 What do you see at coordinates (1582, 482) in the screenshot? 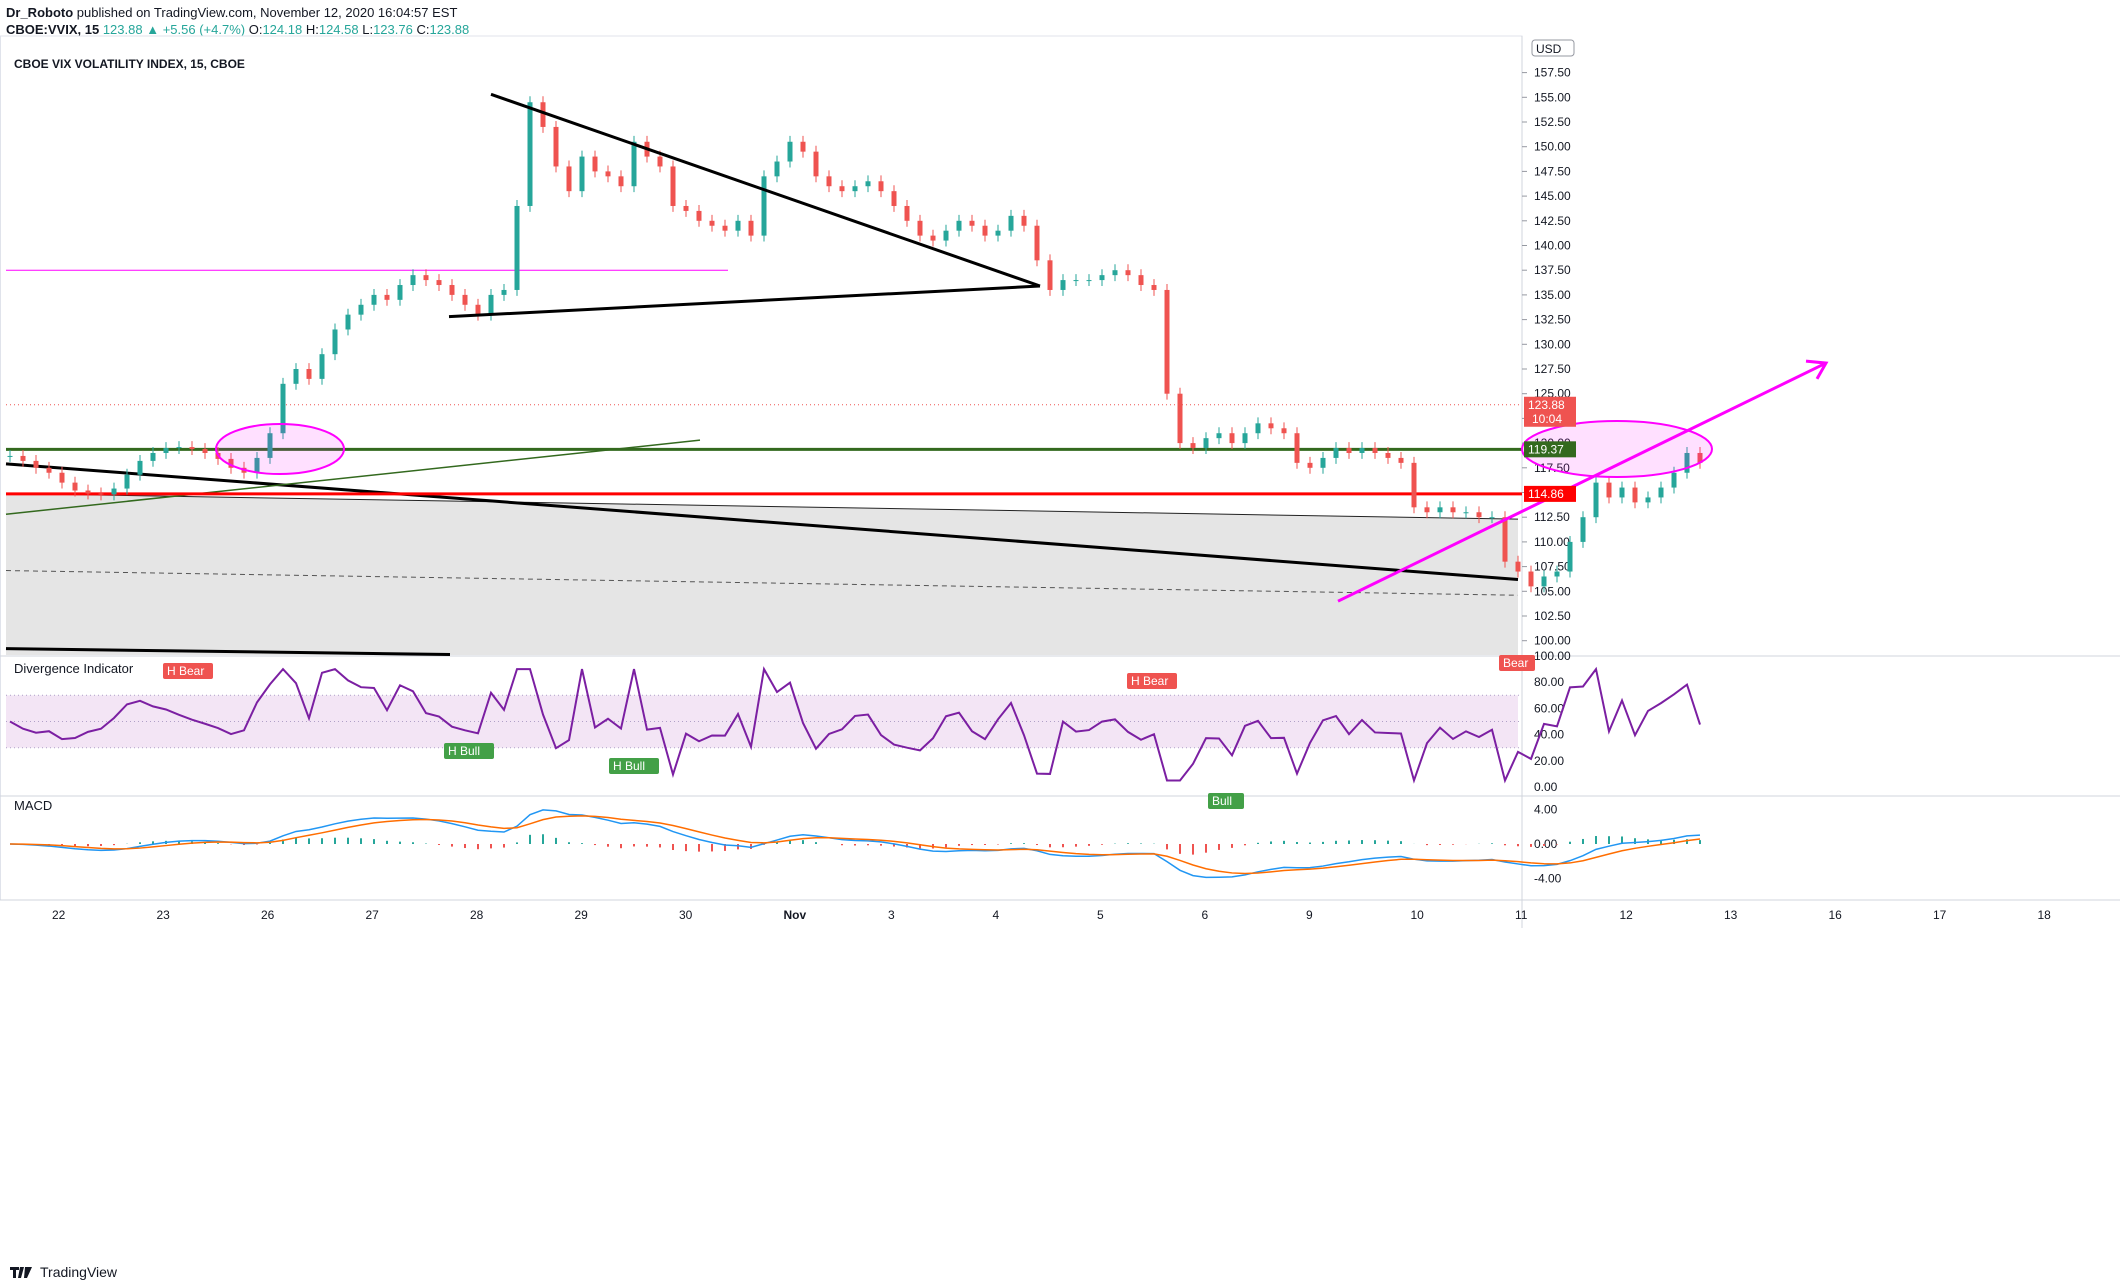
I see `magenta-uptrend-arrow` at bounding box center [1582, 482].